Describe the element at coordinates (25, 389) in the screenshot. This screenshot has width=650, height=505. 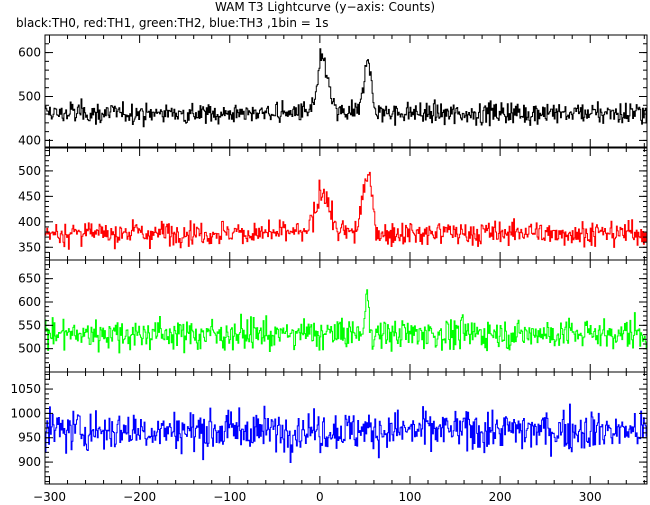
I see `y-tick-label: 1050` at that location.